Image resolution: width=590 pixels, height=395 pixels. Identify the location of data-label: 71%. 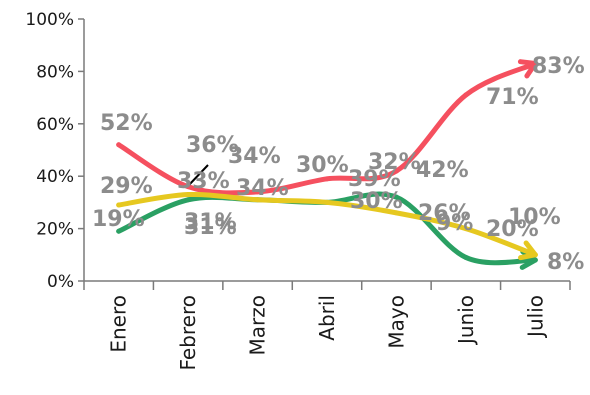
(512, 97).